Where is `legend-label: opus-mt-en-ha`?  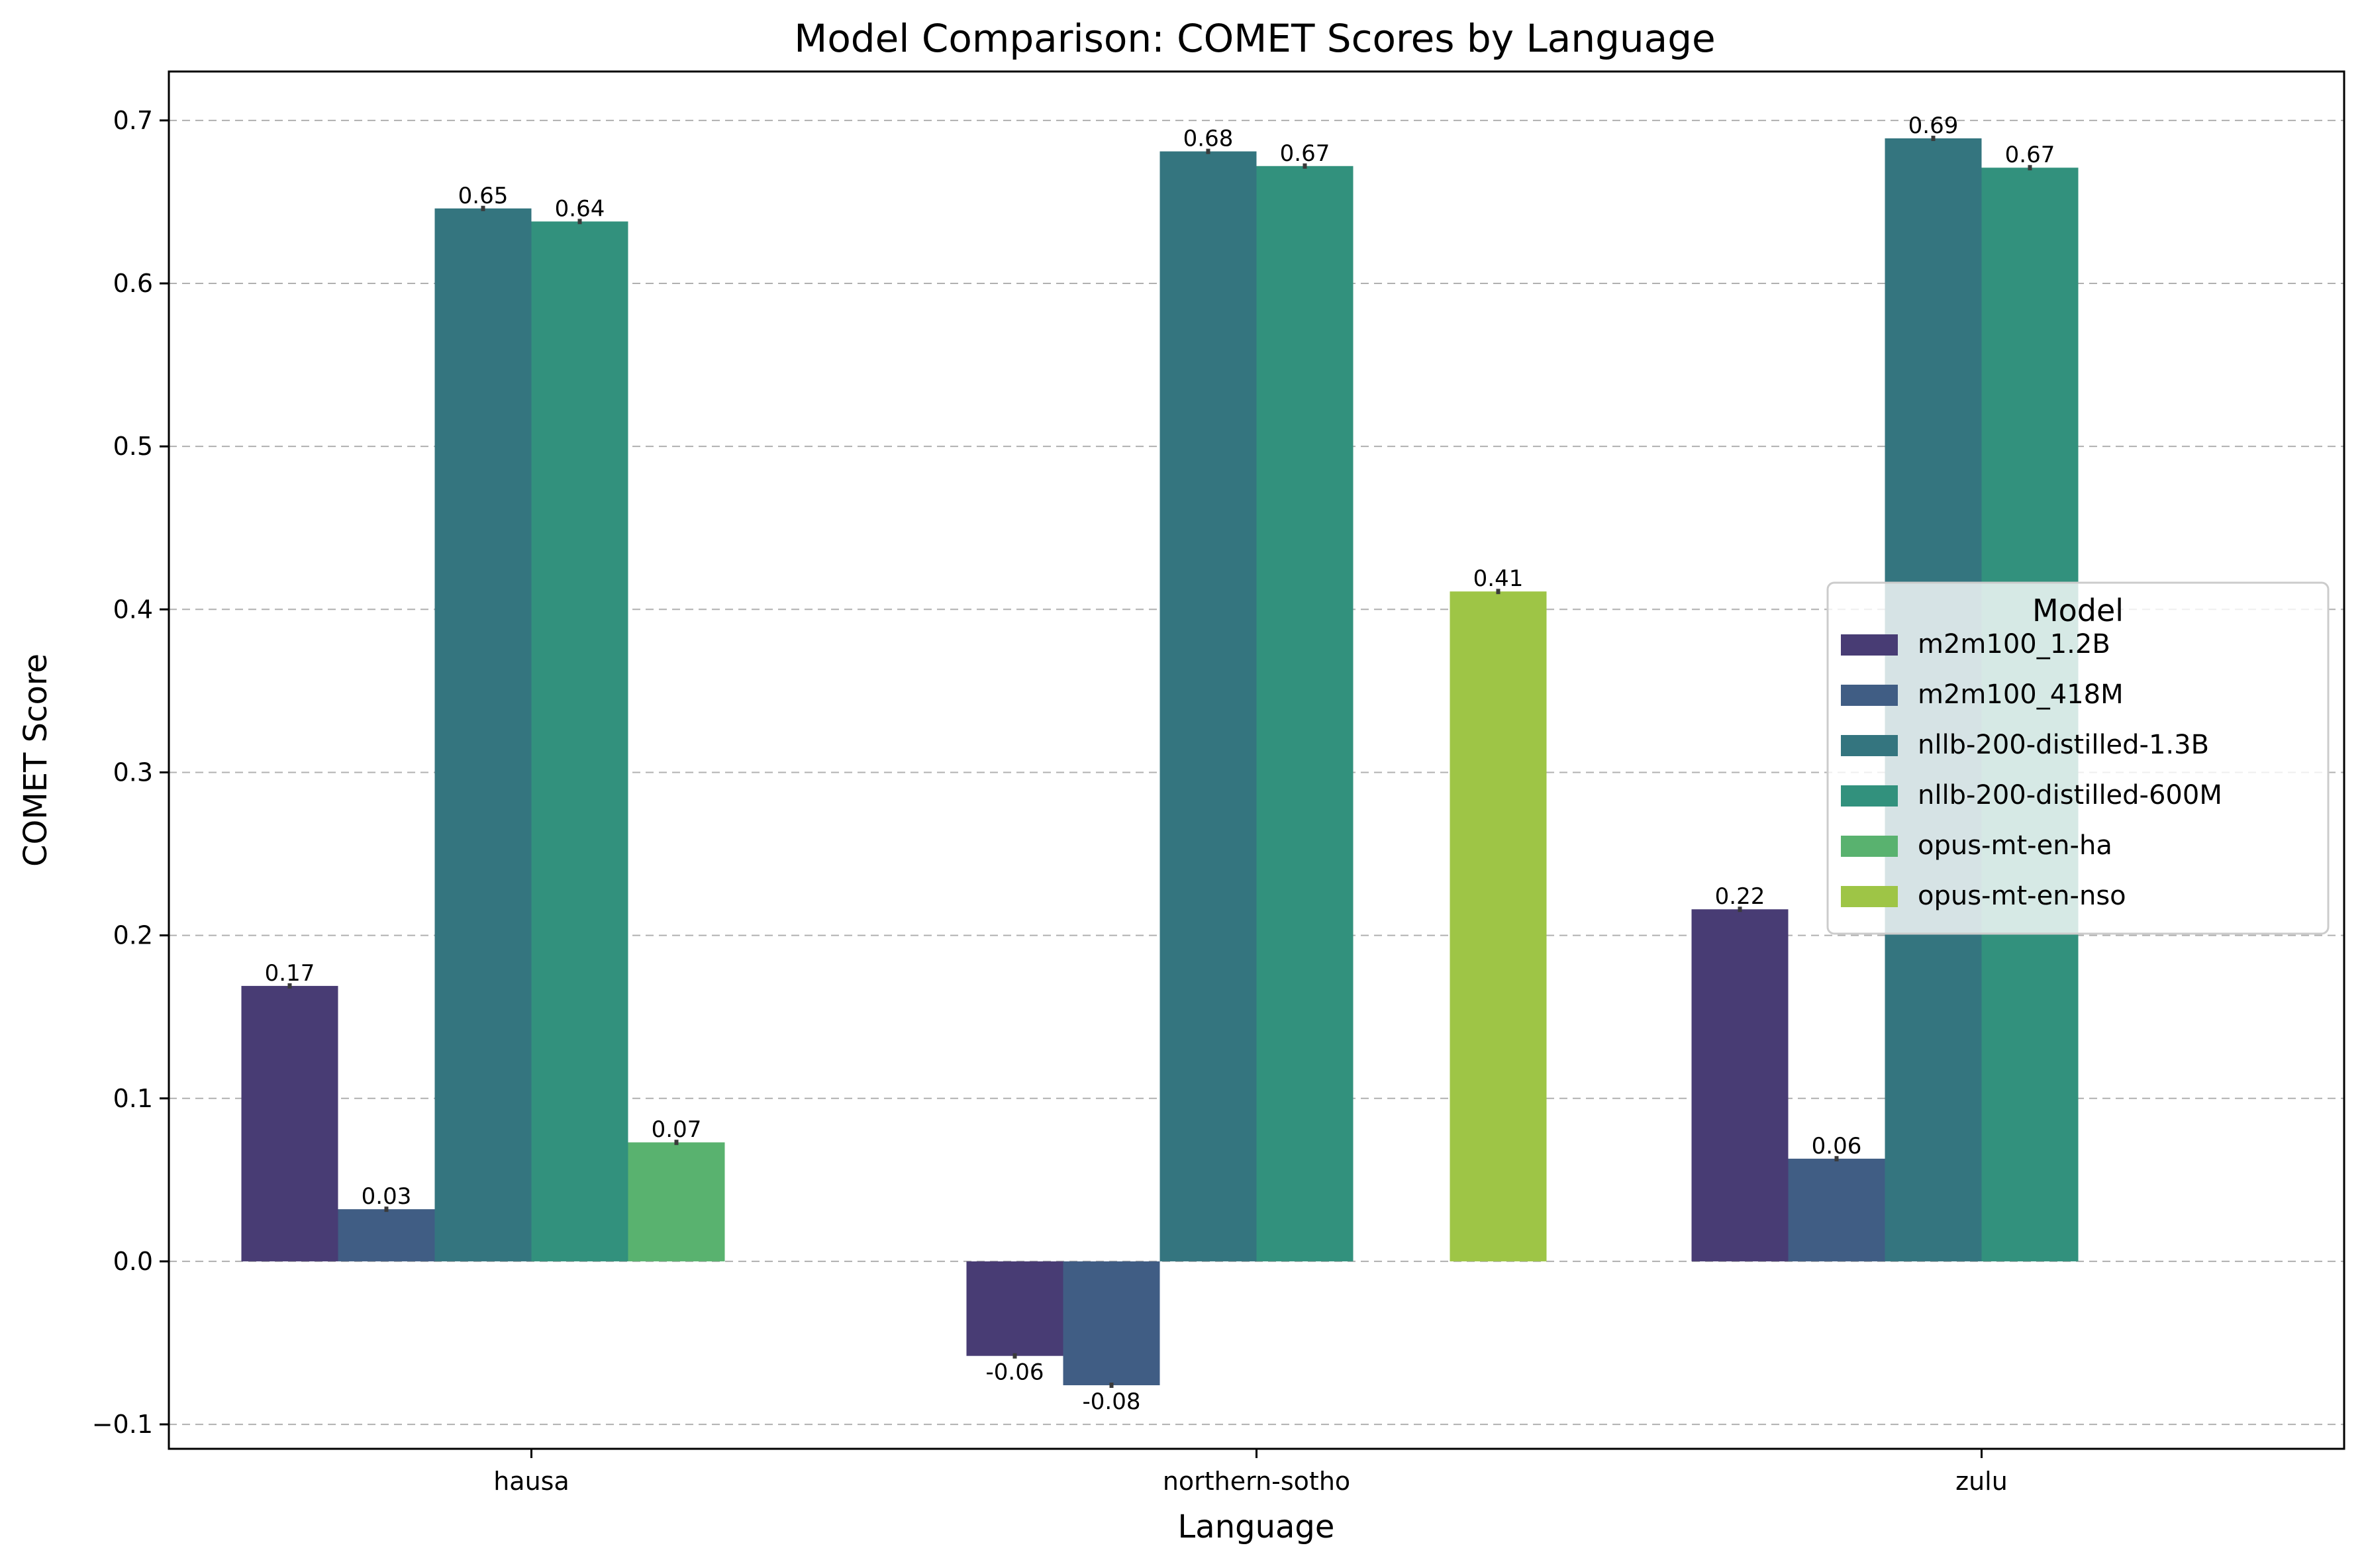
legend-label: opus-mt-en-ha is located at coordinates (2015, 845).